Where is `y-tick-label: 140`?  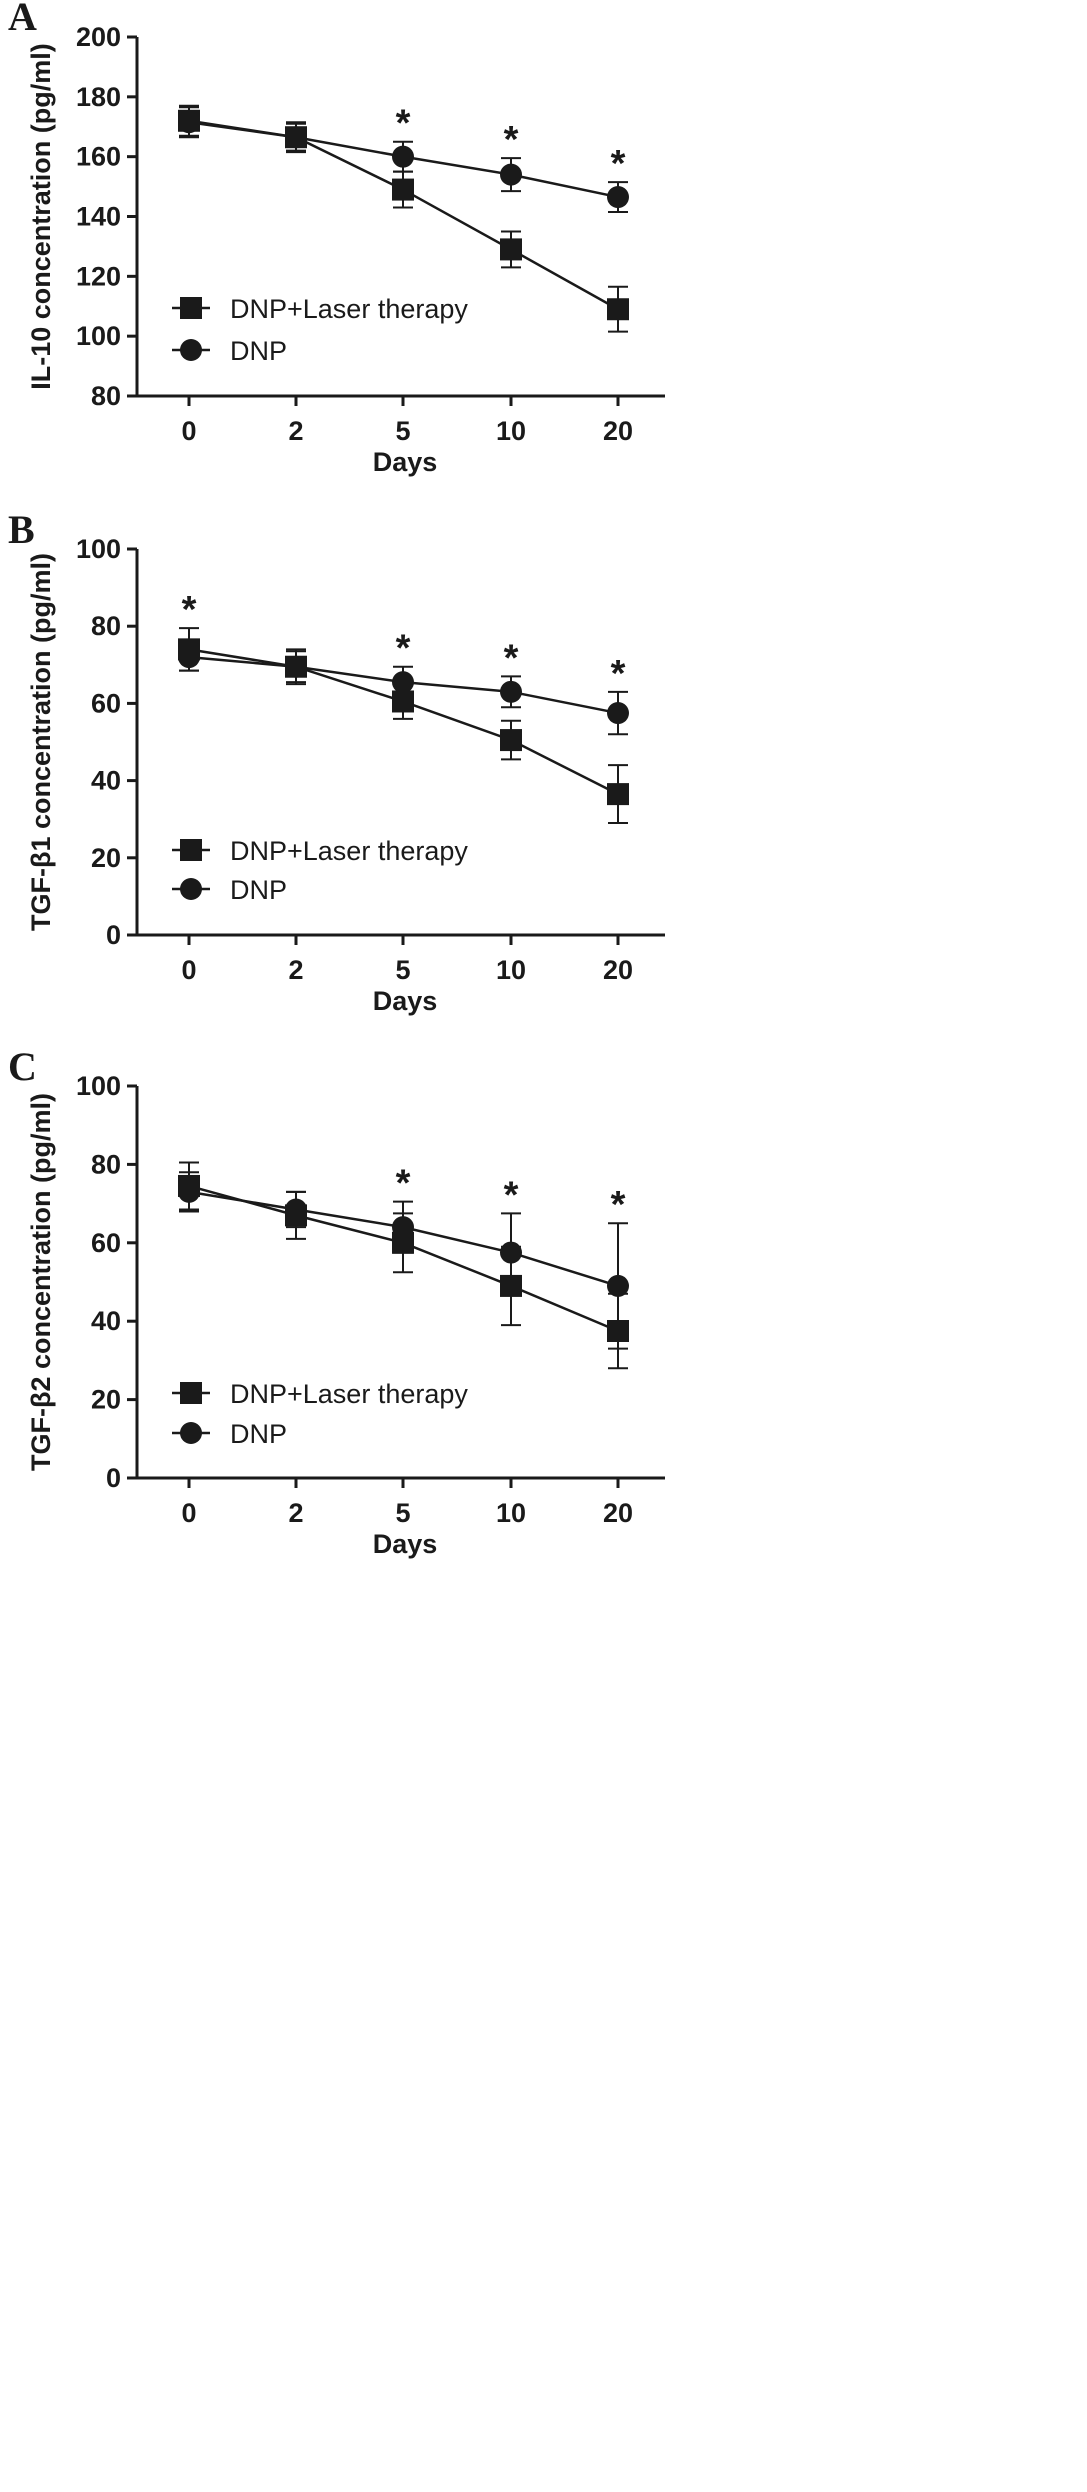
y-tick-label: 140 is located at coordinates (98, 217).